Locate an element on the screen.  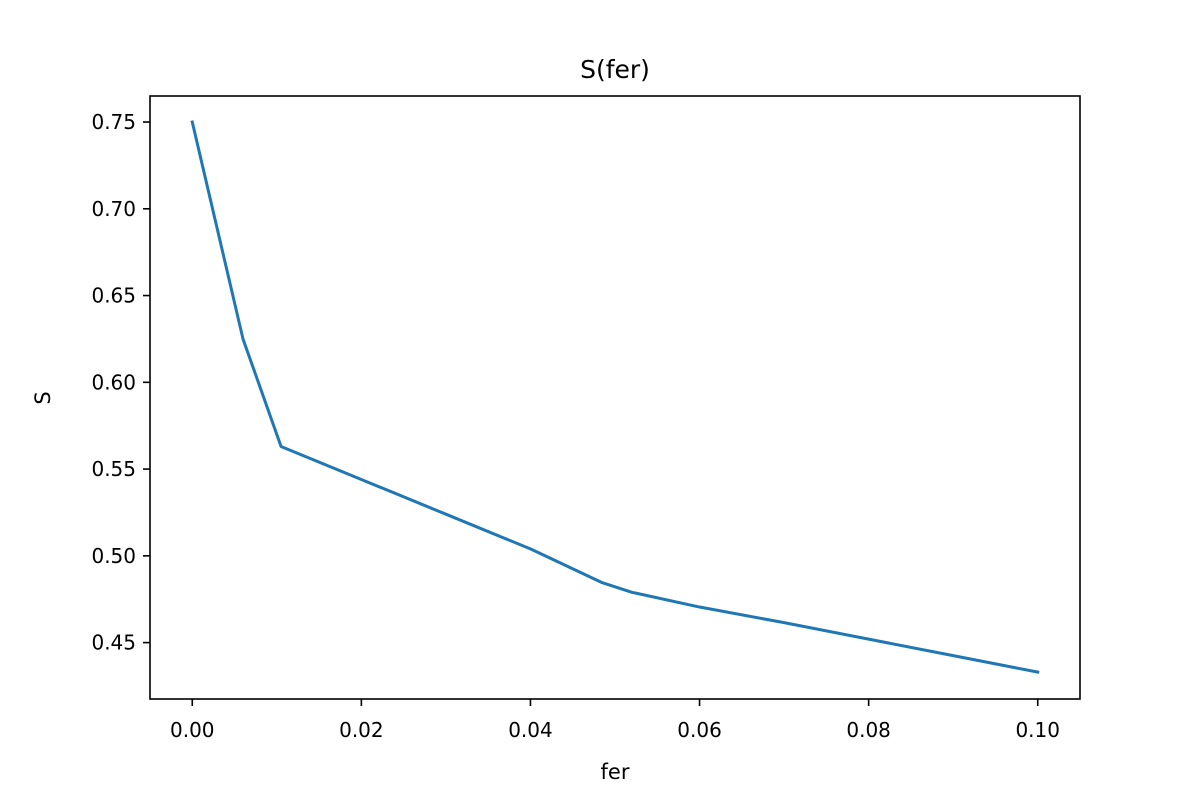
y-tick-label: 0.60 is located at coordinates (113, 382).